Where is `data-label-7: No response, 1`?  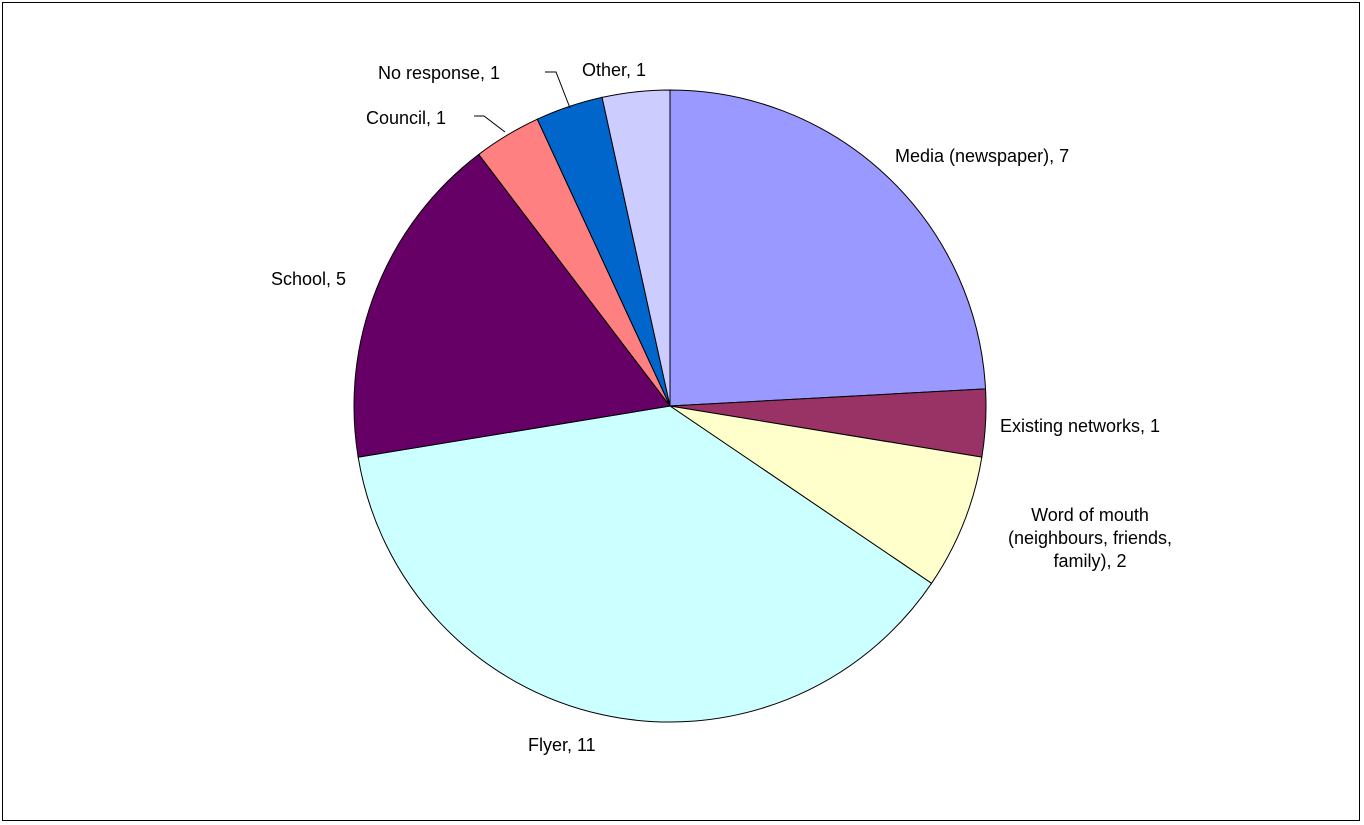 data-label-7: No response, 1 is located at coordinates (439, 73).